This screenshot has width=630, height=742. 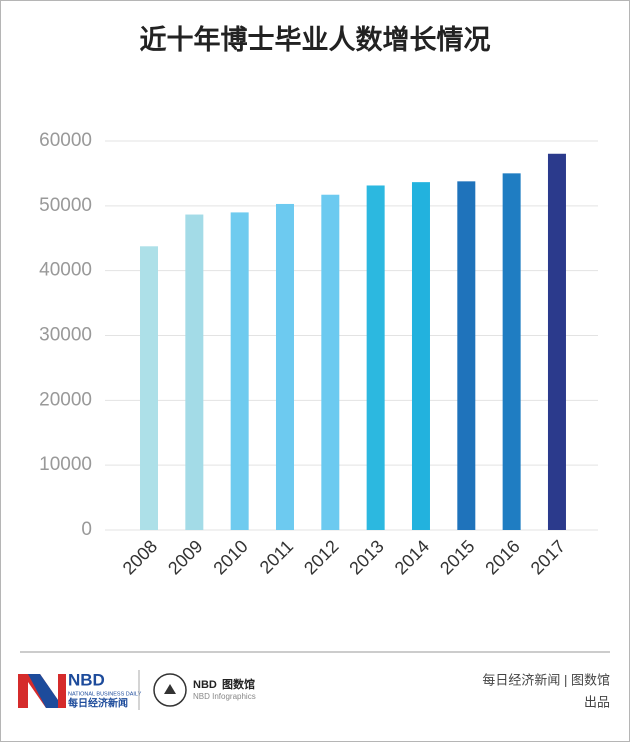 What do you see at coordinates (205, 685) in the screenshot?
I see `brand-text: NBD` at bounding box center [205, 685].